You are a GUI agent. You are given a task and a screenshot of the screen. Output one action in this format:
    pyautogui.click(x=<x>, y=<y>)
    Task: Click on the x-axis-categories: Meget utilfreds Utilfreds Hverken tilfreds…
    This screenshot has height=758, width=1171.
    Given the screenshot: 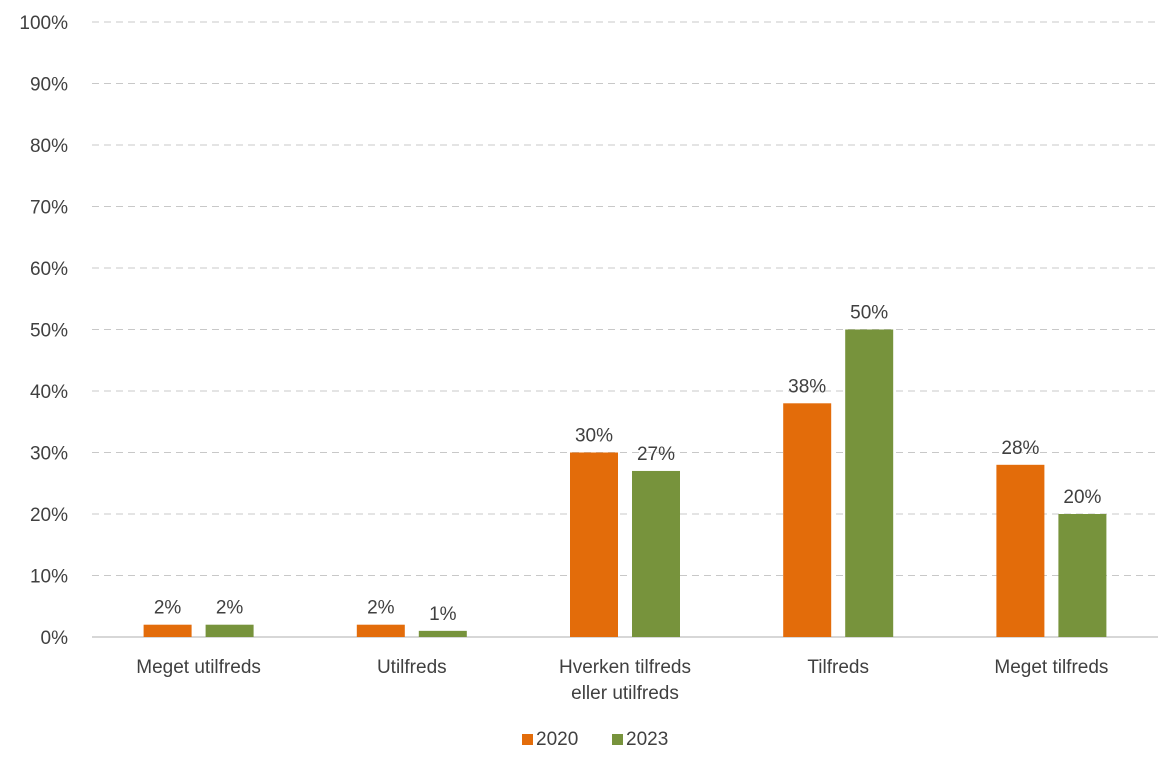 What is the action you would take?
    pyautogui.click(x=622, y=680)
    